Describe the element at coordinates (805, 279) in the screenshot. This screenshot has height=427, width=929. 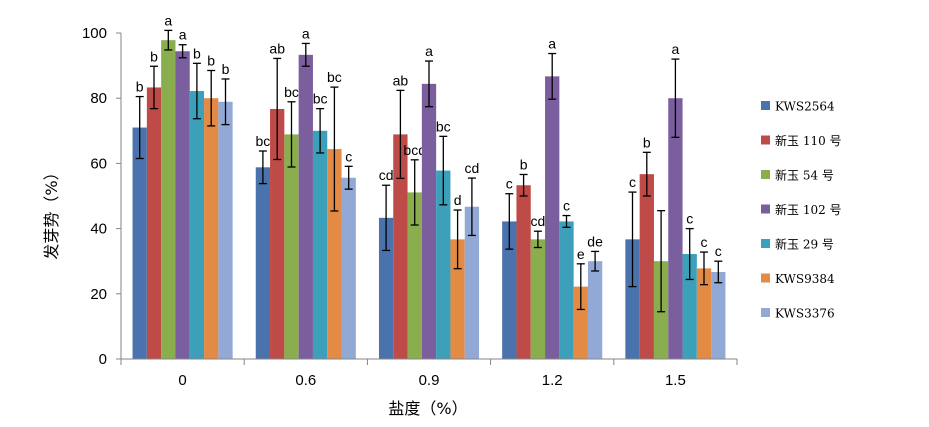
I see `legend-label: KWS9384` at that location.